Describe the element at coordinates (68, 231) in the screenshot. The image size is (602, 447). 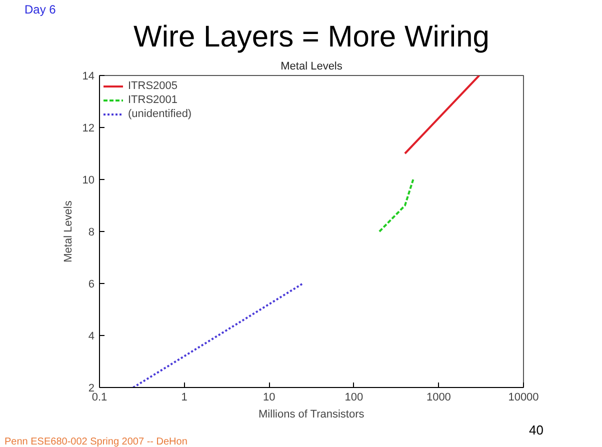
I see `y-axis-title: Metal Levels` at that location.